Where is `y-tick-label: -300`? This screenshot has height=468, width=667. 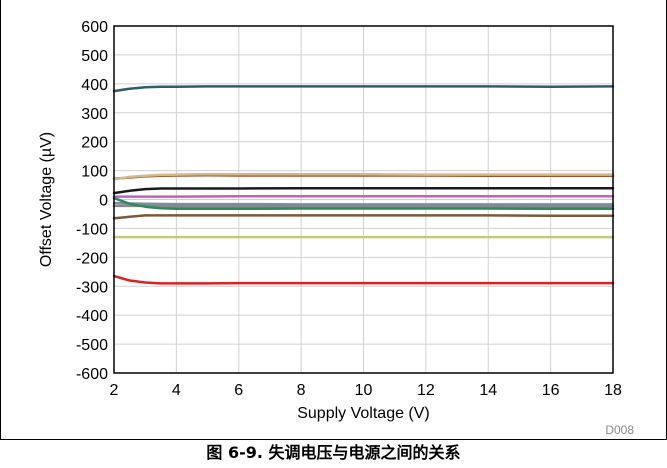
y-tick-label: -300 is located at coordinates (92, 287).